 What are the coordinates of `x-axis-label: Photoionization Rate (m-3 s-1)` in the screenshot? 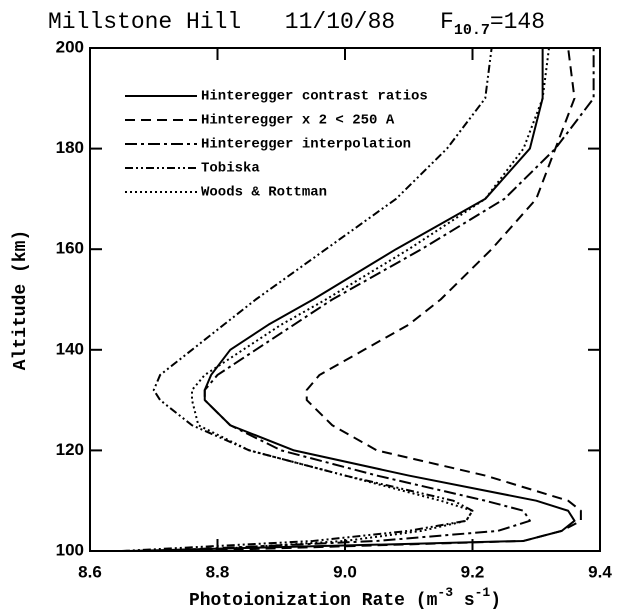 It's located at (345, 597).